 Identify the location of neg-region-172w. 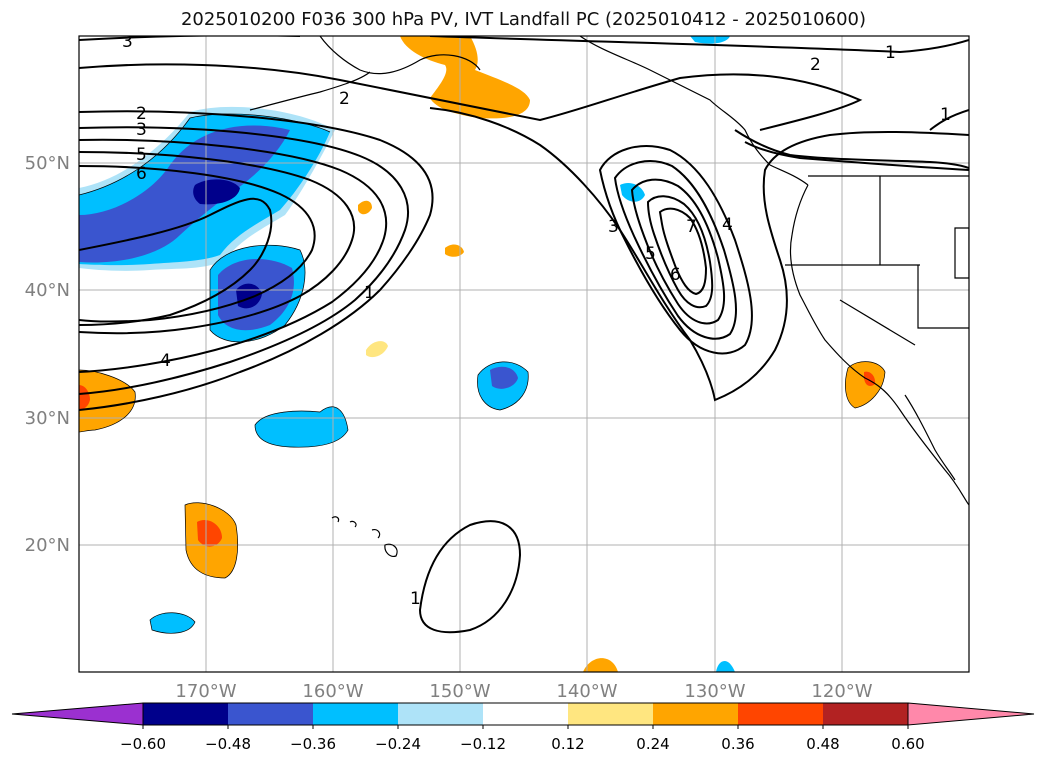
(172, 623).